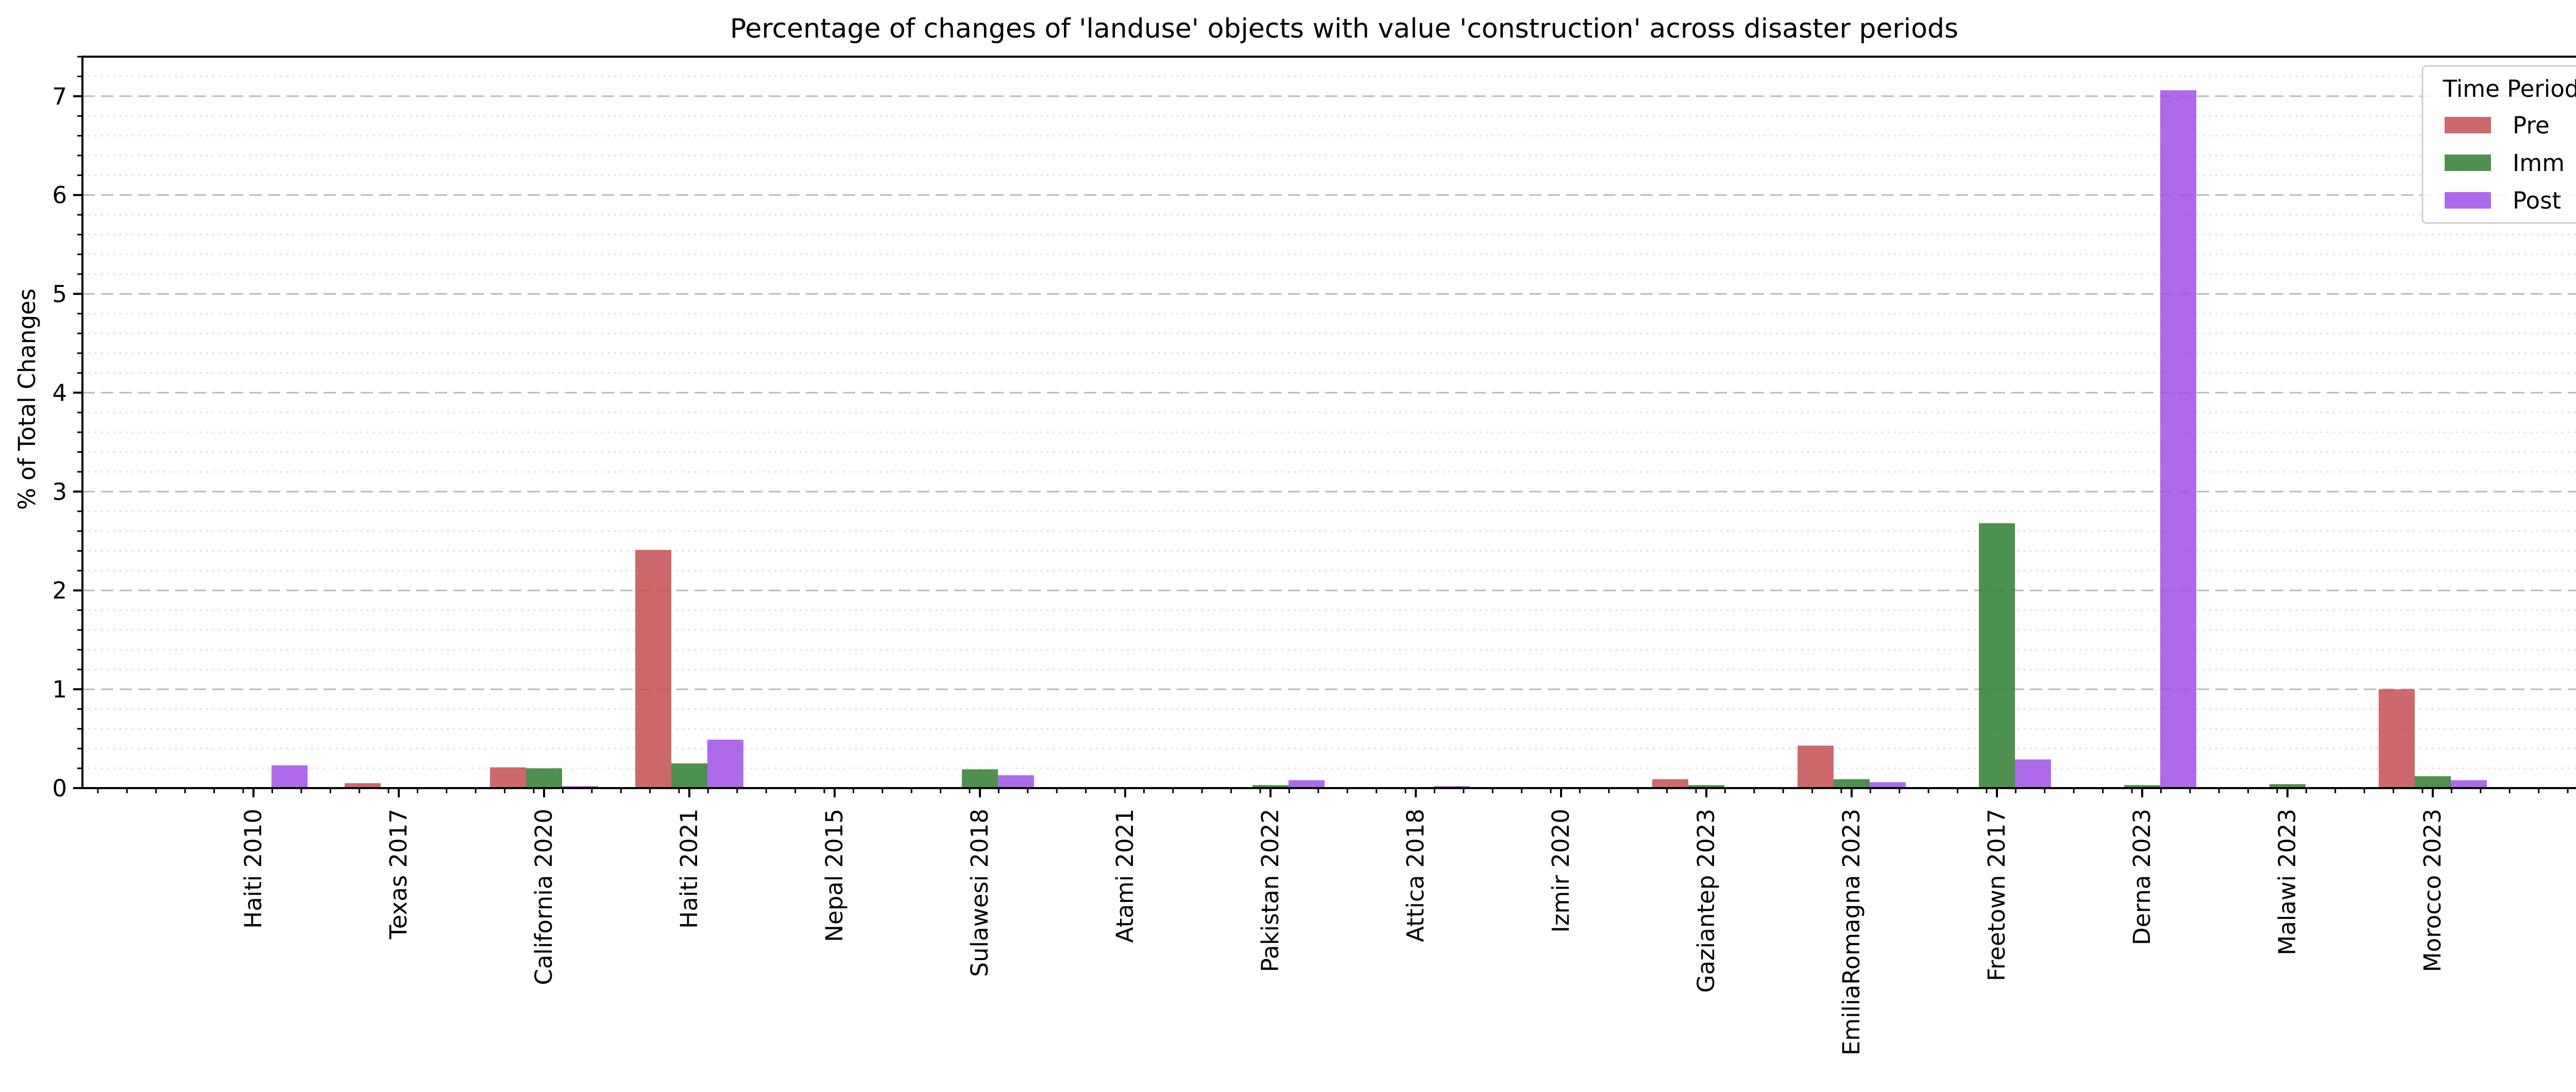  Describe the element at coordinates (2142, 877) in the screenshot. I see `x-tick-label: Derna 2023` at that location.